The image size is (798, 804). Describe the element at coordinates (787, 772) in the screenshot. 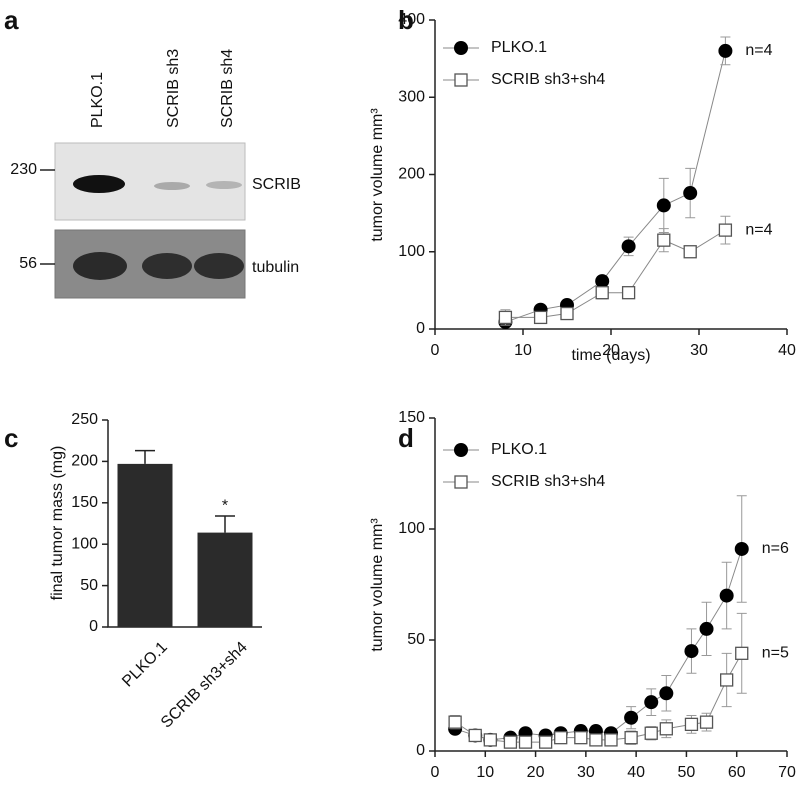

I see `x-tick-label: 70` at that location.